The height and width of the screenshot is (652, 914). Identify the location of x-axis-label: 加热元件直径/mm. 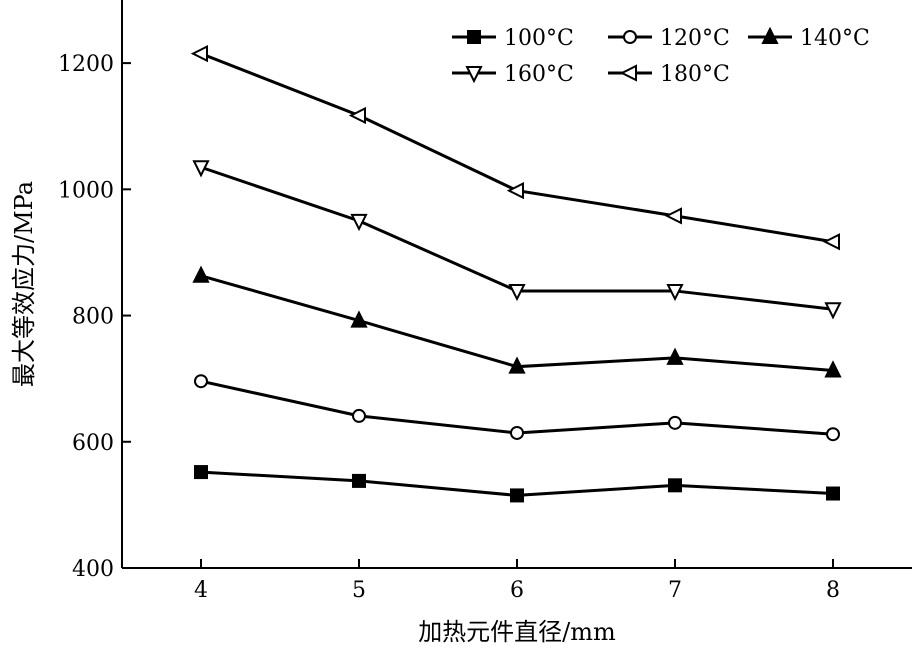
(517, 632).